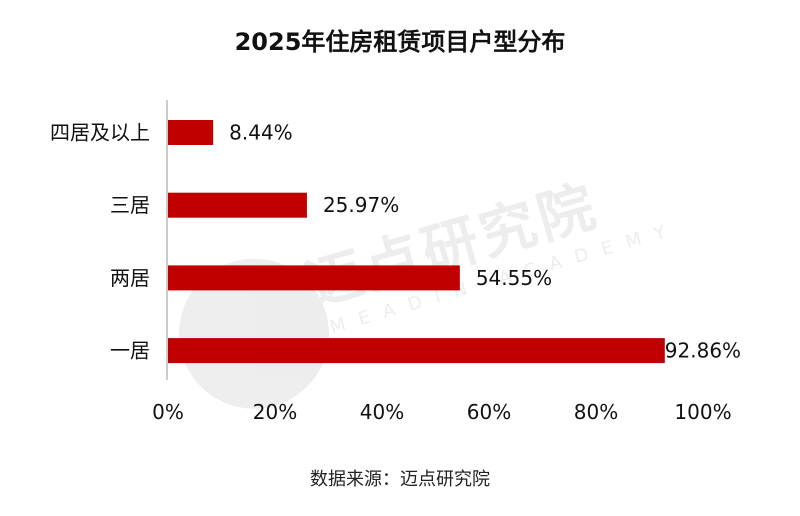 This screenshot has height=516, width=800. What do you see at coordinates (261, 133) in the screenshot?
I see `data-label: 8.44%` at bounding box center [261, 133].